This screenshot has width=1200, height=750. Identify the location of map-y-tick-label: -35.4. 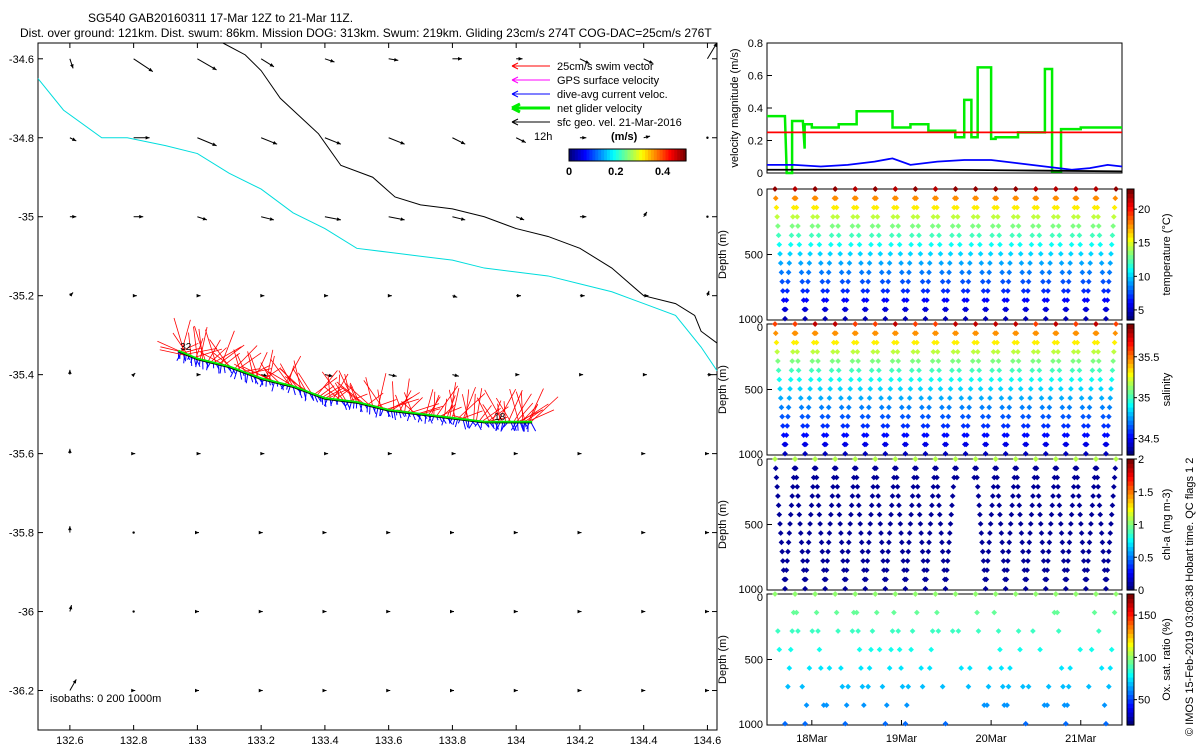
(21, 376).